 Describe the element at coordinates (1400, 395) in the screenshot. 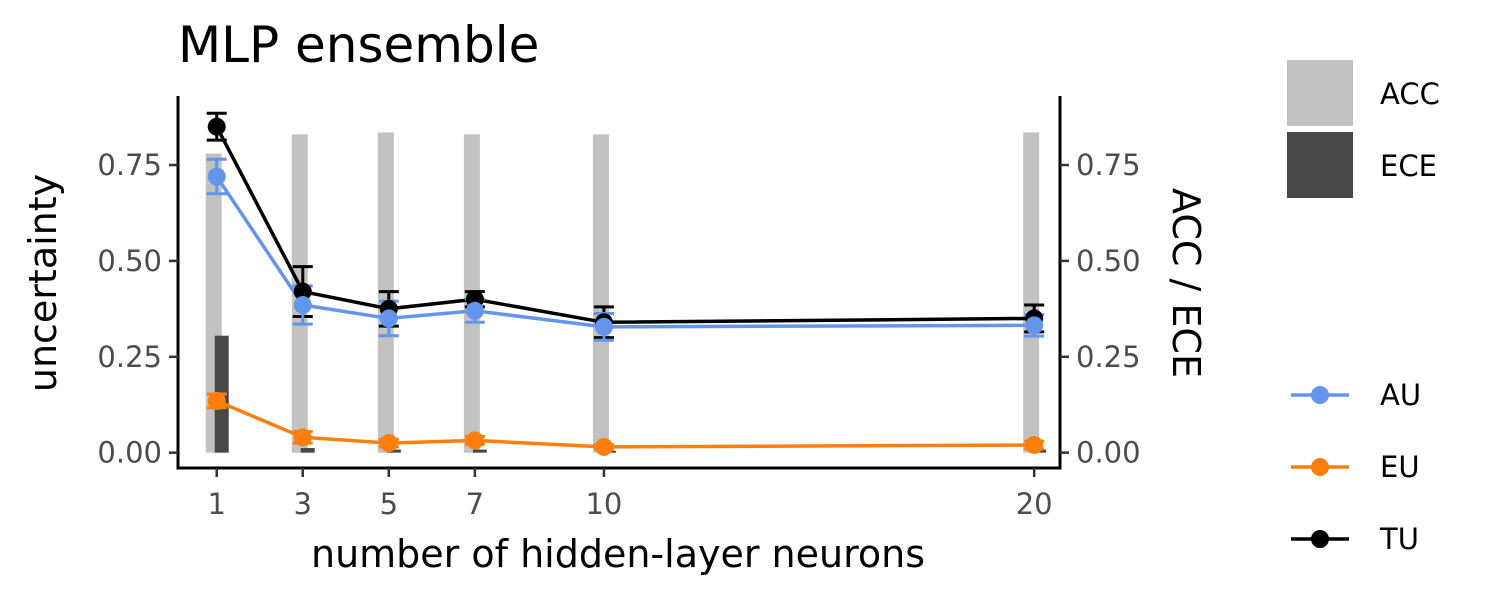

I see `legend-label-au: AU` at that location.